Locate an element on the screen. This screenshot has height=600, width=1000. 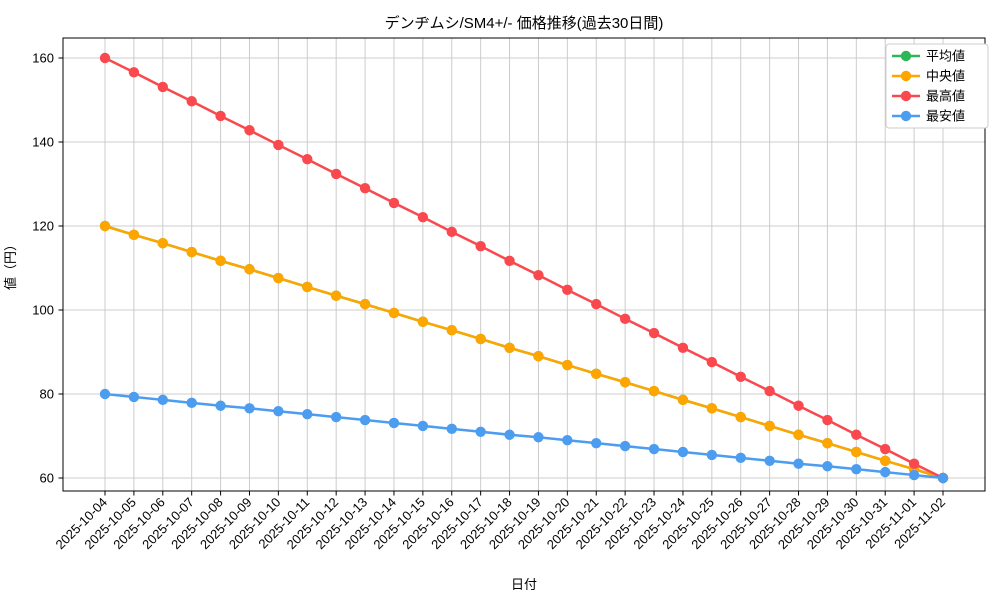
series-min is located at coordinates (524, 436).